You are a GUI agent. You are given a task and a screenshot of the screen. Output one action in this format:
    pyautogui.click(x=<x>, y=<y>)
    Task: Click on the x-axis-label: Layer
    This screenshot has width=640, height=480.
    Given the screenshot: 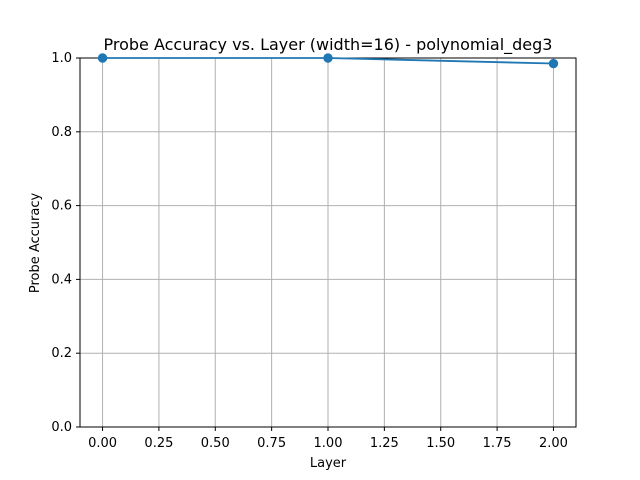 What is the action you would take?
    pyautogui.click(x=328, y=463)
    